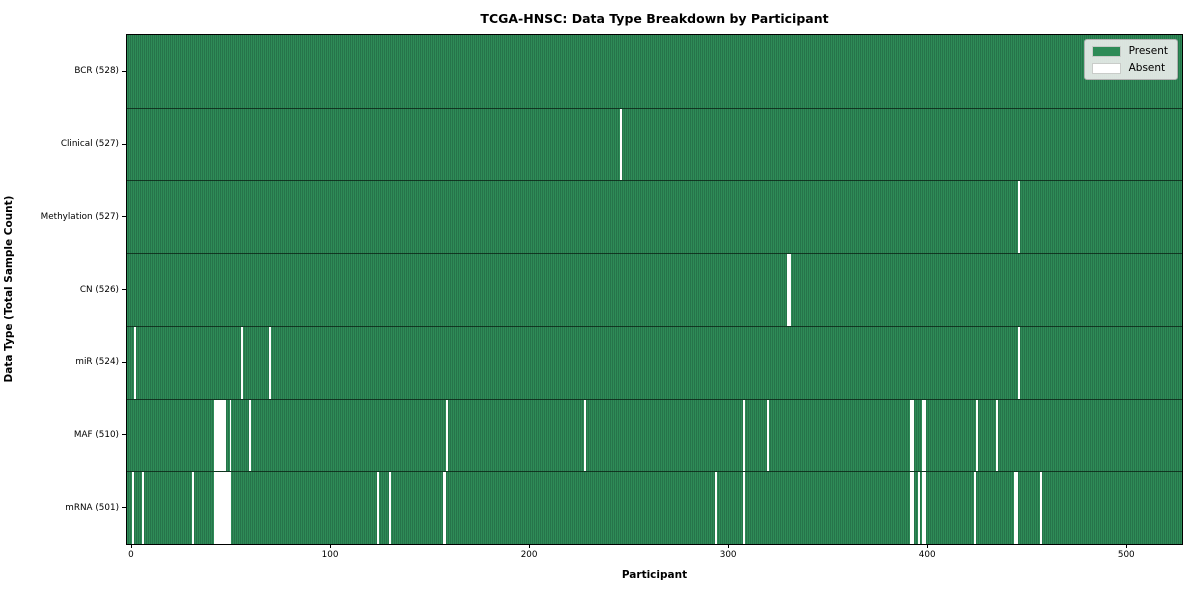  What do you see at coordinates (654, 435) in the screenshot?
I see `row-maf` at bounding box center [654, 435].